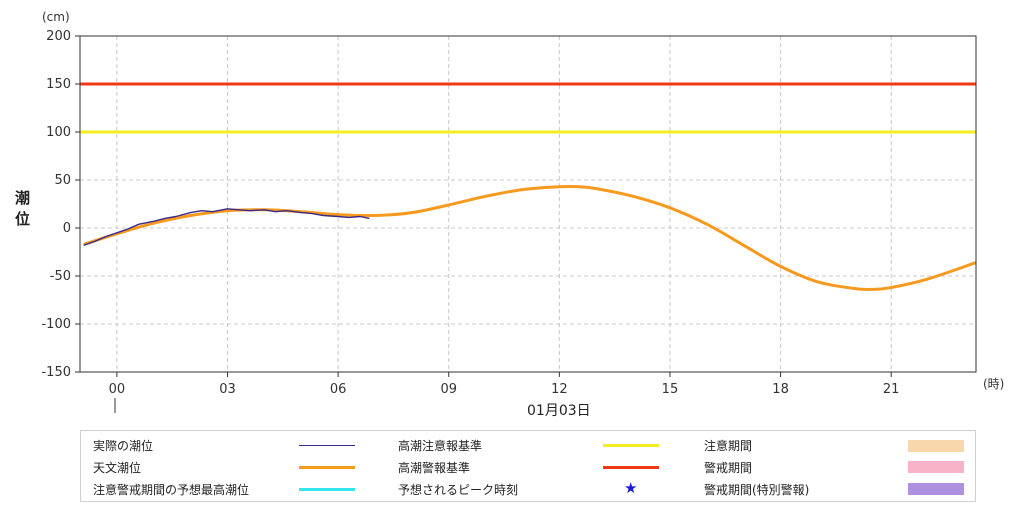 The height and width of the screenshot is (518, 1024). I want to click on star-icon: ★, so click(631, 488).